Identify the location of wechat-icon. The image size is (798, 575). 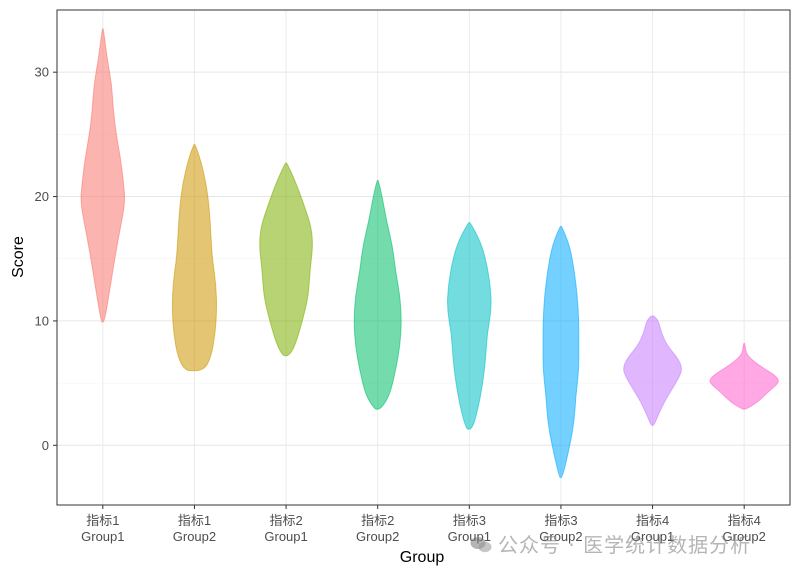
(481, 545).